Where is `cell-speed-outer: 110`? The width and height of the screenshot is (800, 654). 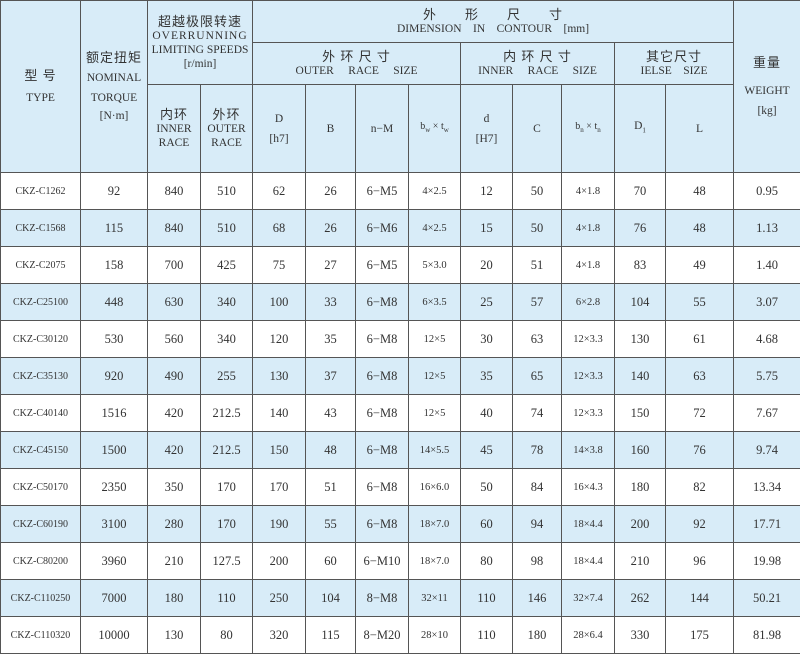 cell-speed-outer: 110 is located at coordinates (227, 598).